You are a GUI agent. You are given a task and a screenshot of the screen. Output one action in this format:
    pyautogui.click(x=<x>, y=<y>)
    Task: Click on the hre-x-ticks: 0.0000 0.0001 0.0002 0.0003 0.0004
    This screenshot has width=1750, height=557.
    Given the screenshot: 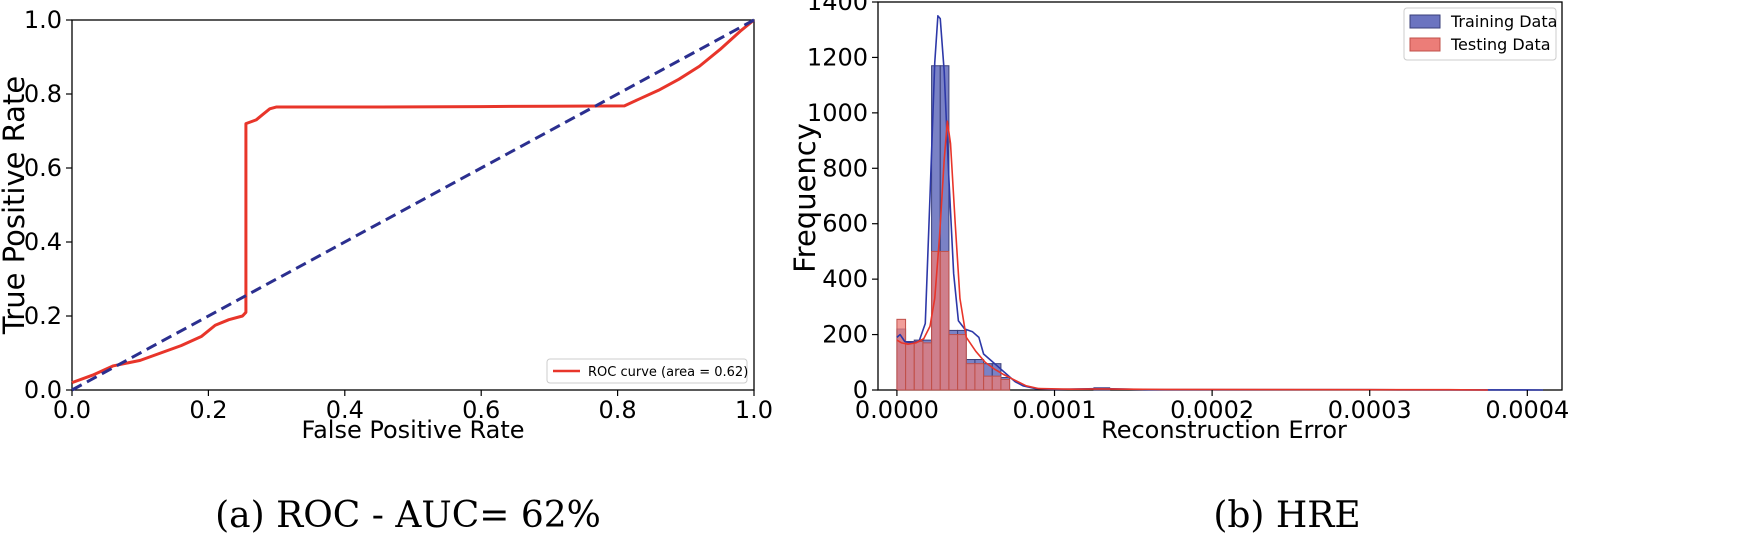 What is the action you would take?
    pyautogui.click(x=1212, y=407)
    